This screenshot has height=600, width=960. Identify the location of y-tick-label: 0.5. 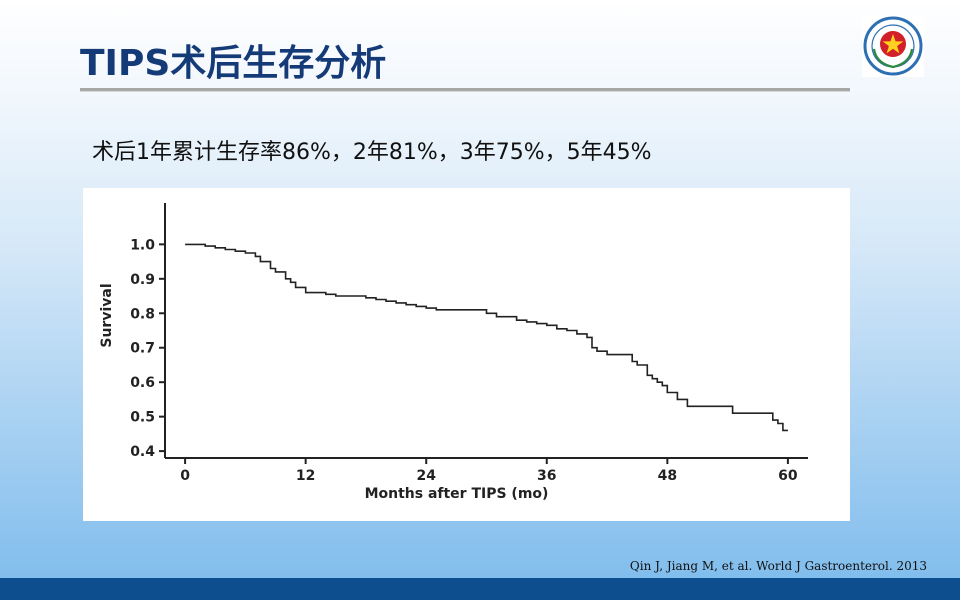
(142, 418).